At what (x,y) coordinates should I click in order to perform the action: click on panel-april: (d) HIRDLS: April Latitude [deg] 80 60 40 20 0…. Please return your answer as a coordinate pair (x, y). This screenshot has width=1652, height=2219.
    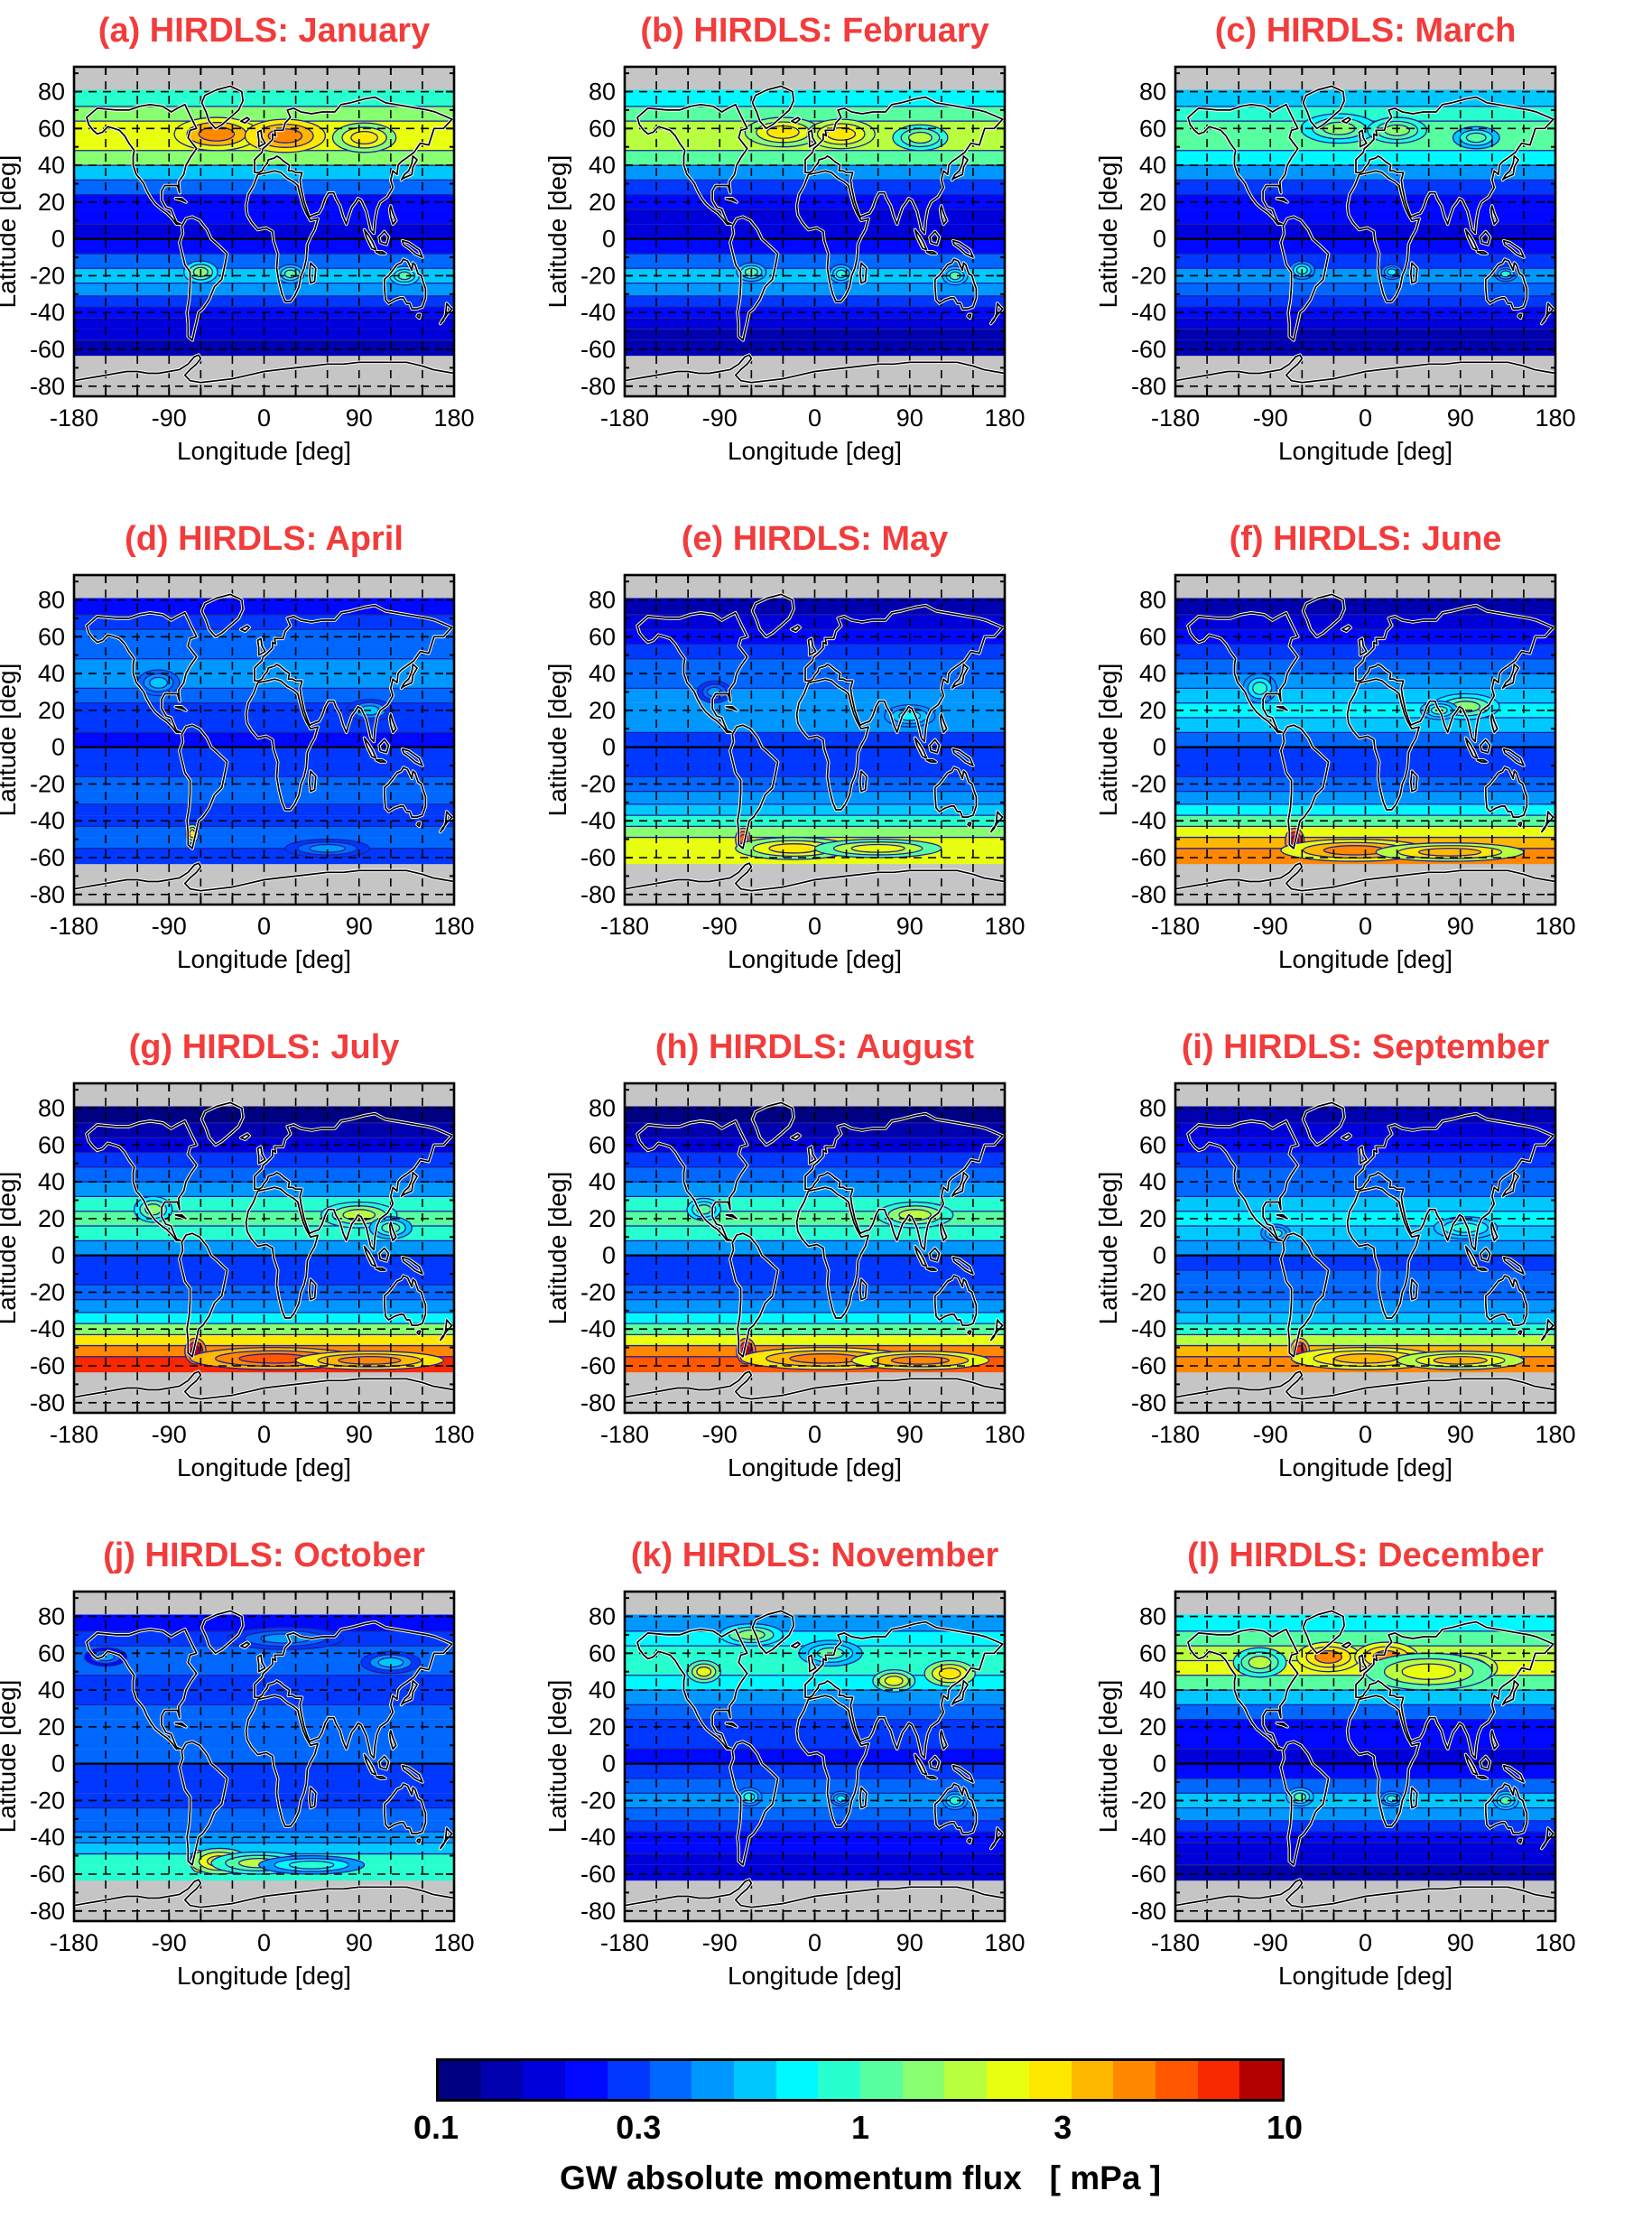
    Looking at the image, I should click on (237, 746).